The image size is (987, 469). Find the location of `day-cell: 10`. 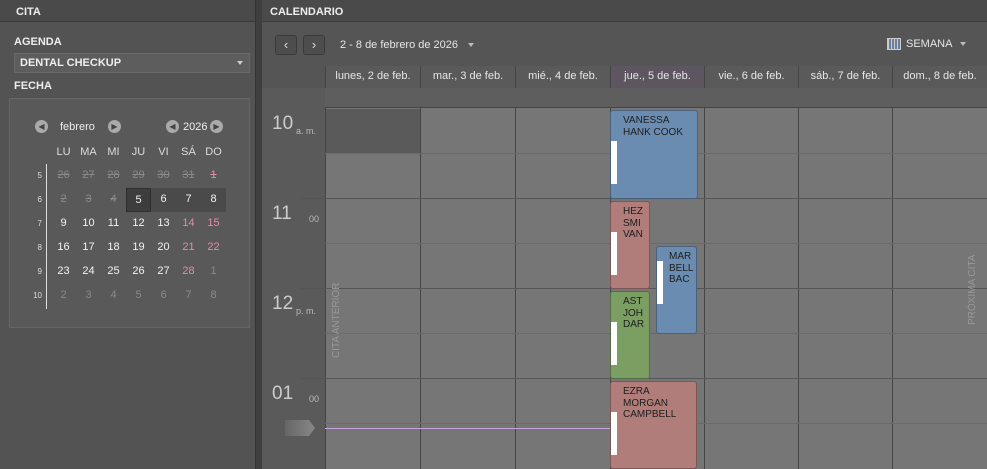

day-cell: 10 is located at coordinates (88, 223).